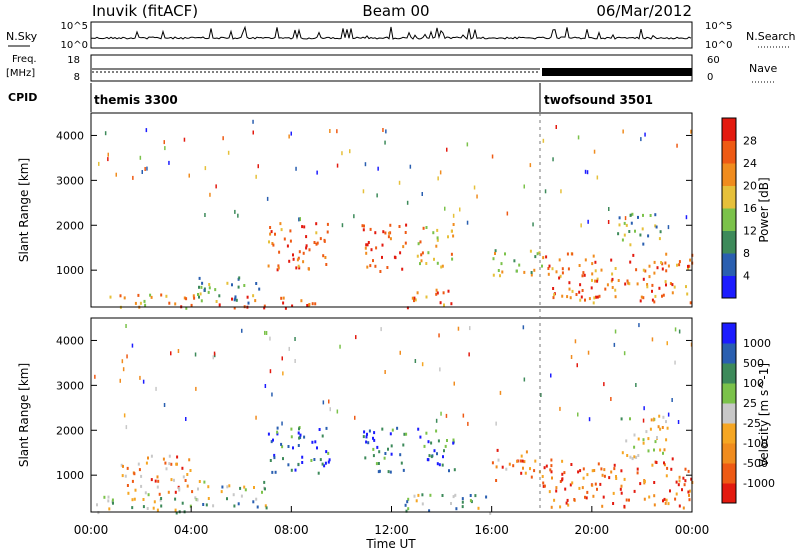  Describe the element at coordinates (755, 463) in the screenshot. I see `colorbar-tick-label: -500` at that location.